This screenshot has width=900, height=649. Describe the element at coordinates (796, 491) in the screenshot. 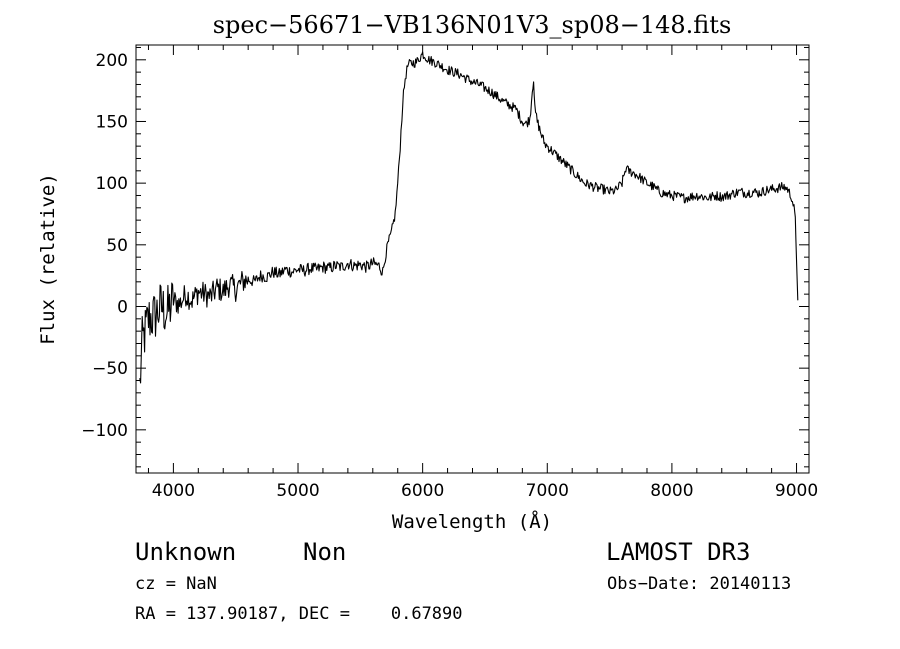

I see `x-tick-label: 9000` at that location.